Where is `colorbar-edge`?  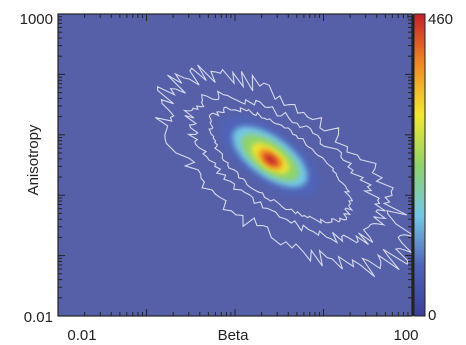 colorbar-edge is located at coordinates (413, 165).